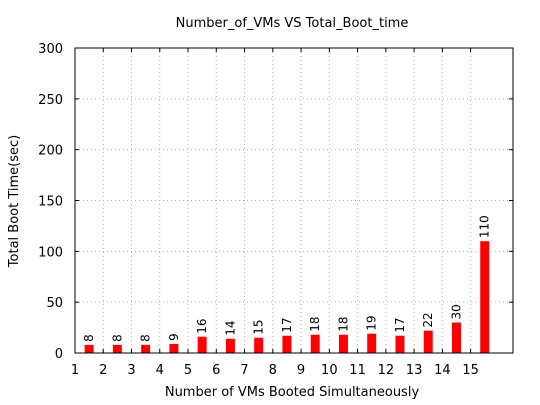  I want to click on x-tick-label: 4, so click(160, 370).